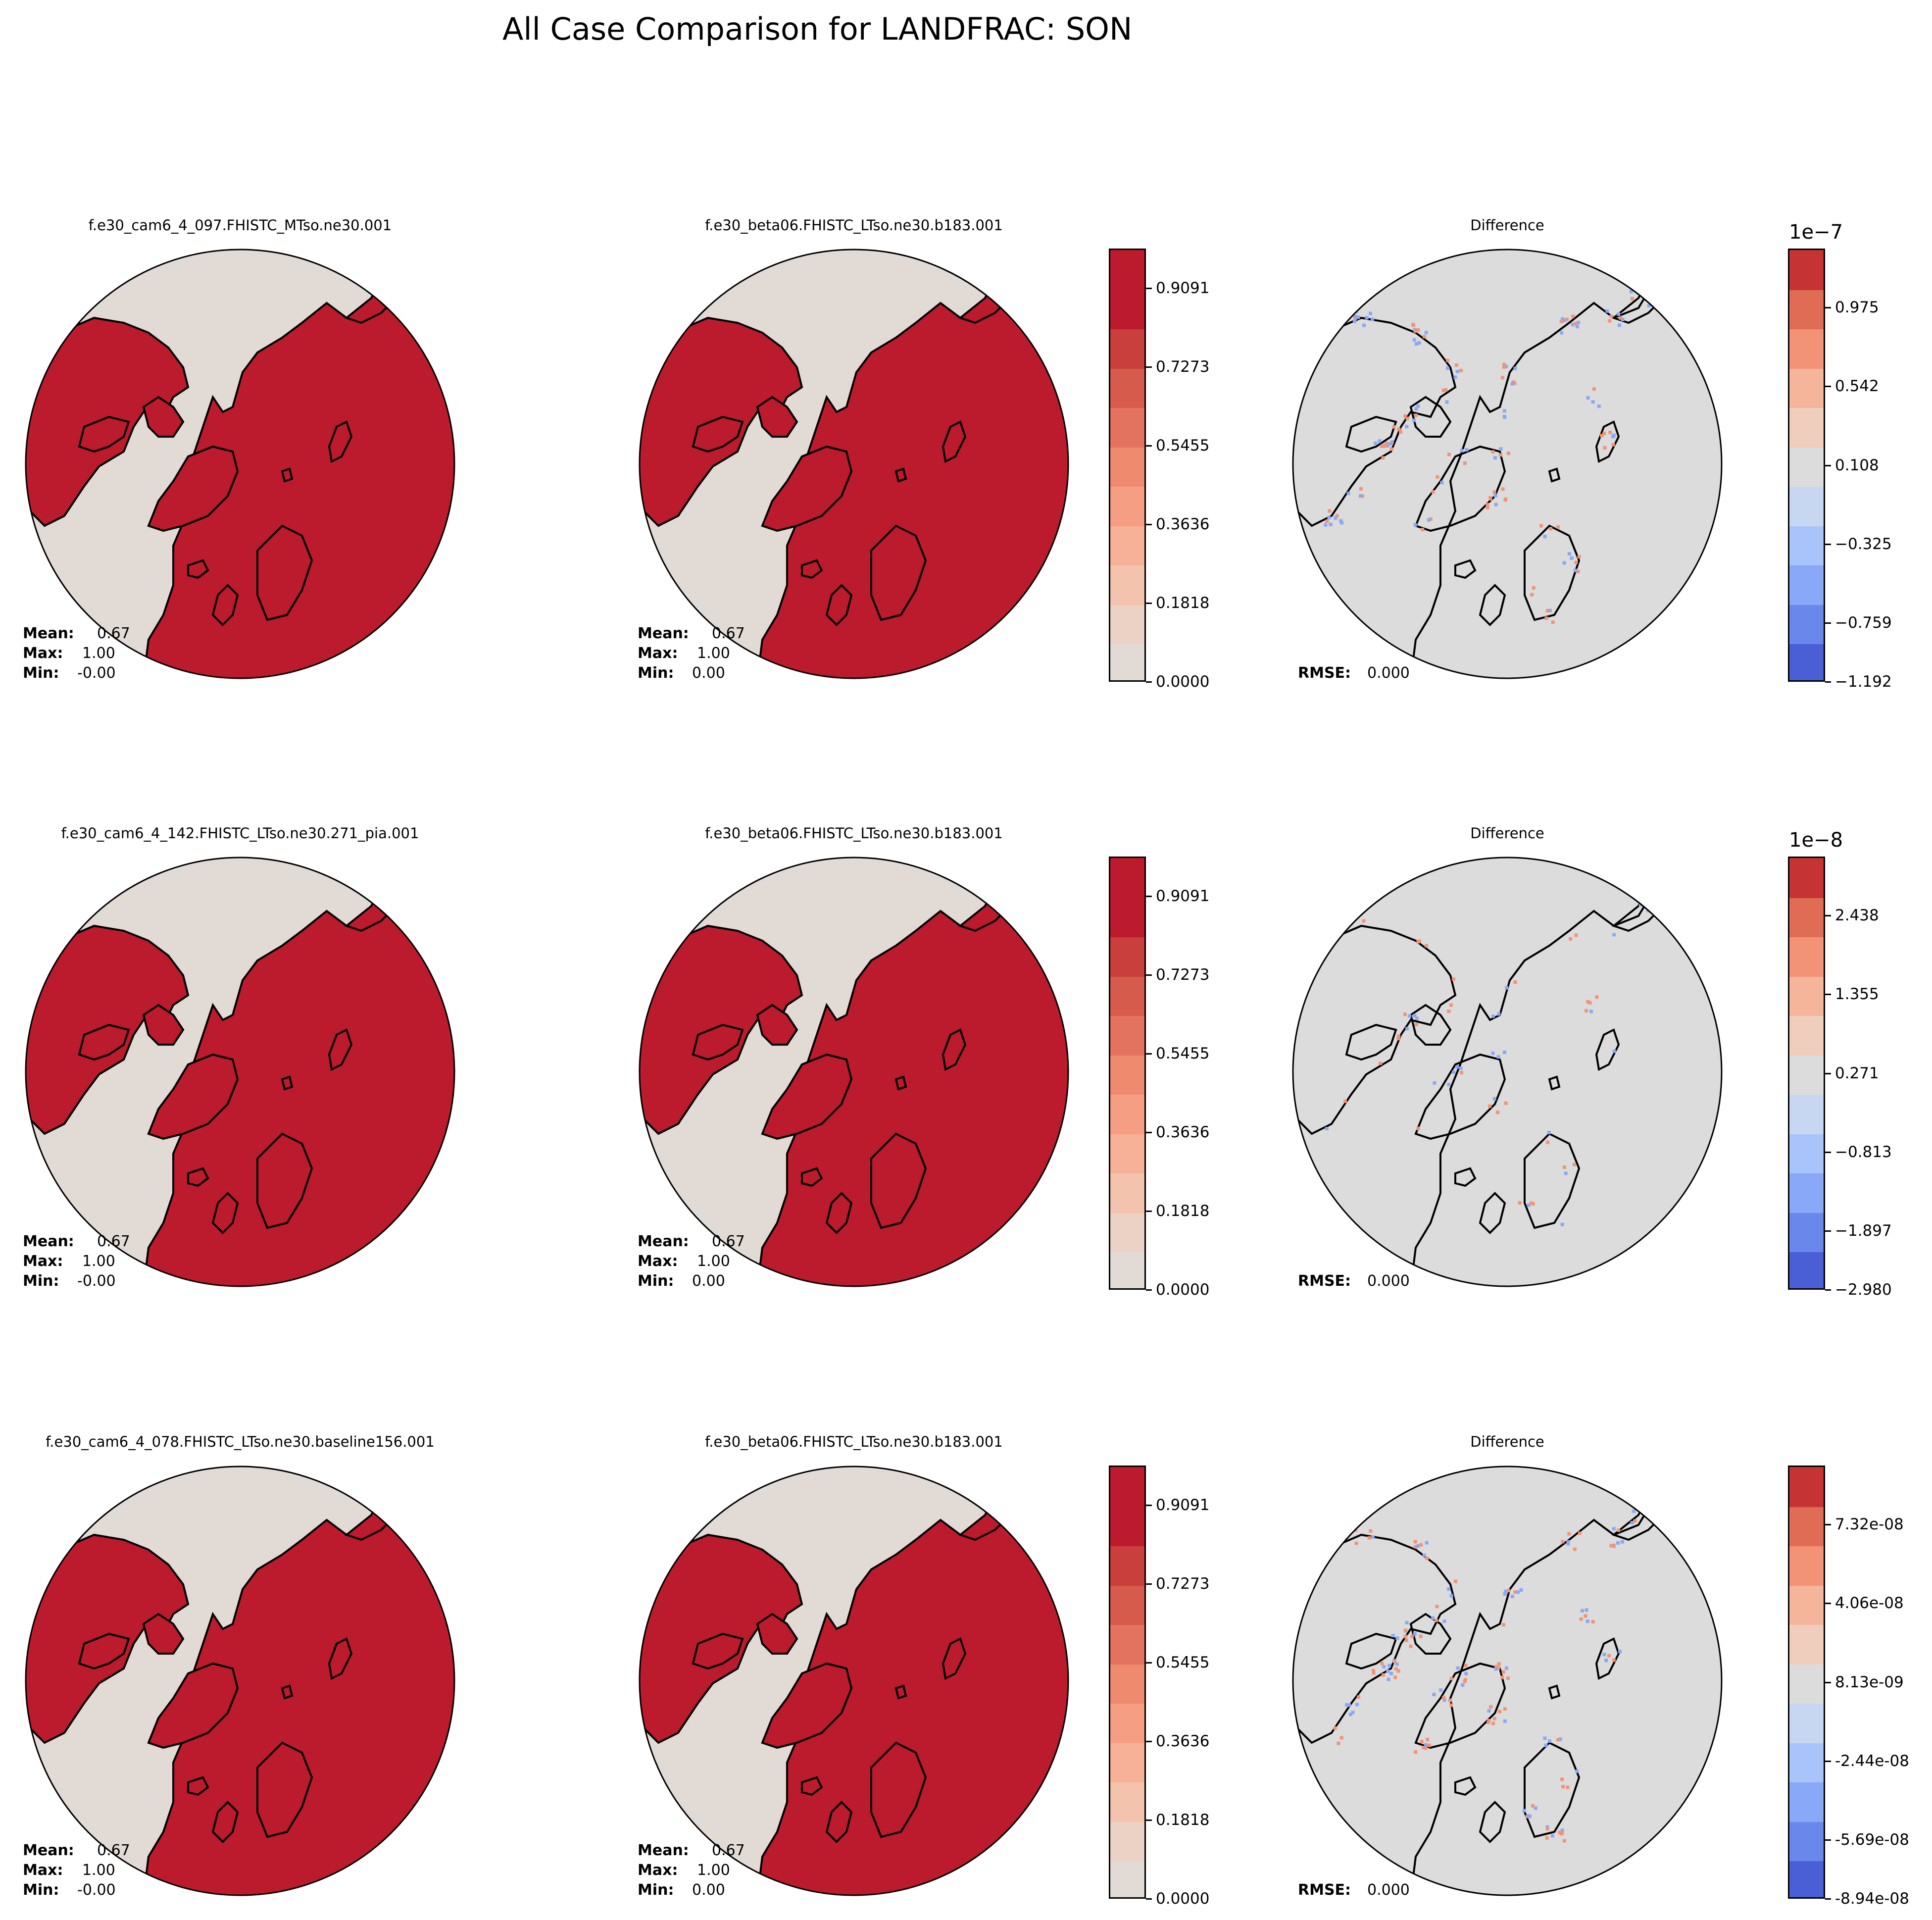 This screenshot has height=1920, width=1932. I want to click on land-svalbard, so click(287, 475).